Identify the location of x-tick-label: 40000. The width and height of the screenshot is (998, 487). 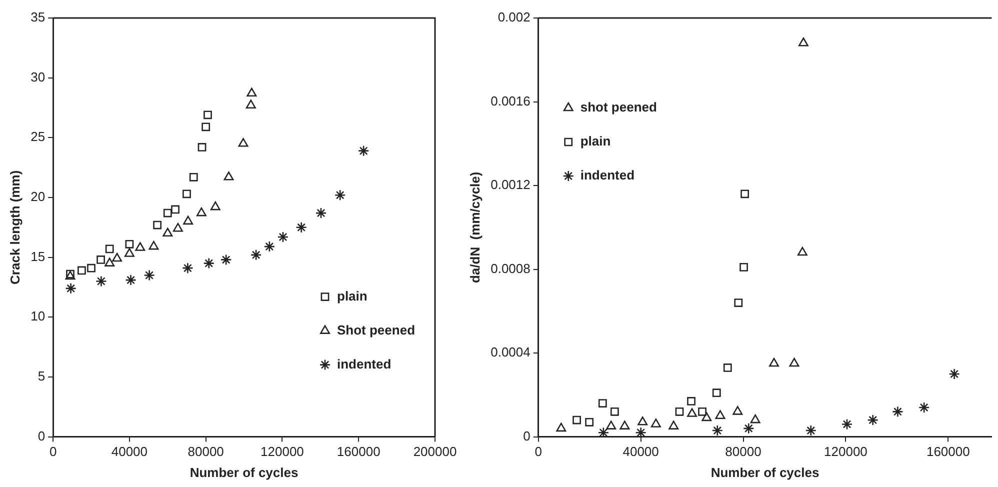
(640, 452).